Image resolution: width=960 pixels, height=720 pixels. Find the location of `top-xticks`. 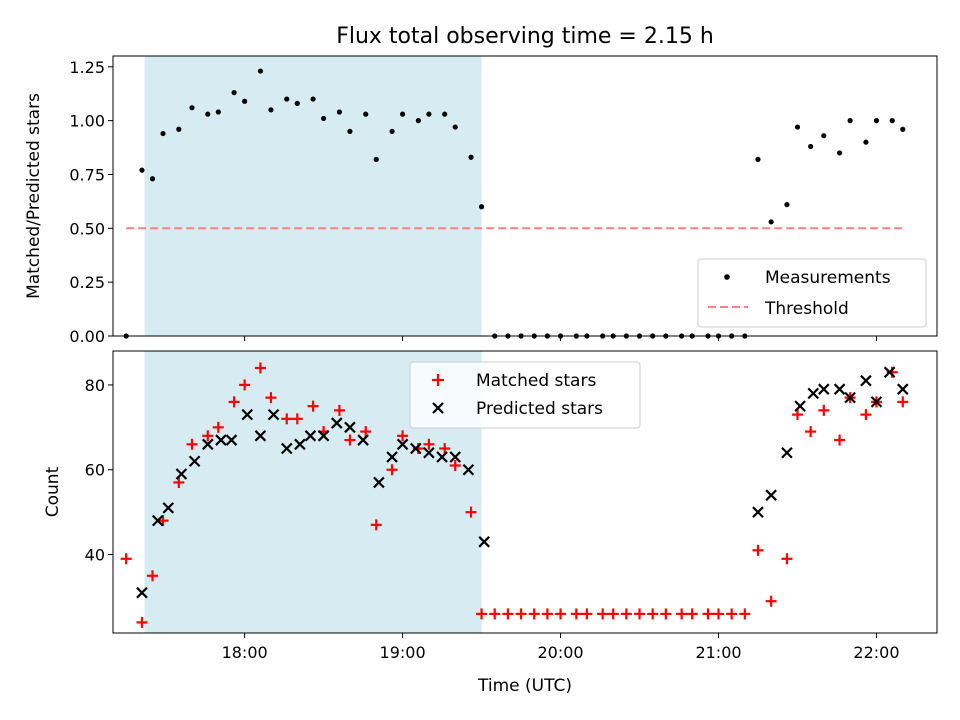

top-xticks is located at coordinates (560, 338).